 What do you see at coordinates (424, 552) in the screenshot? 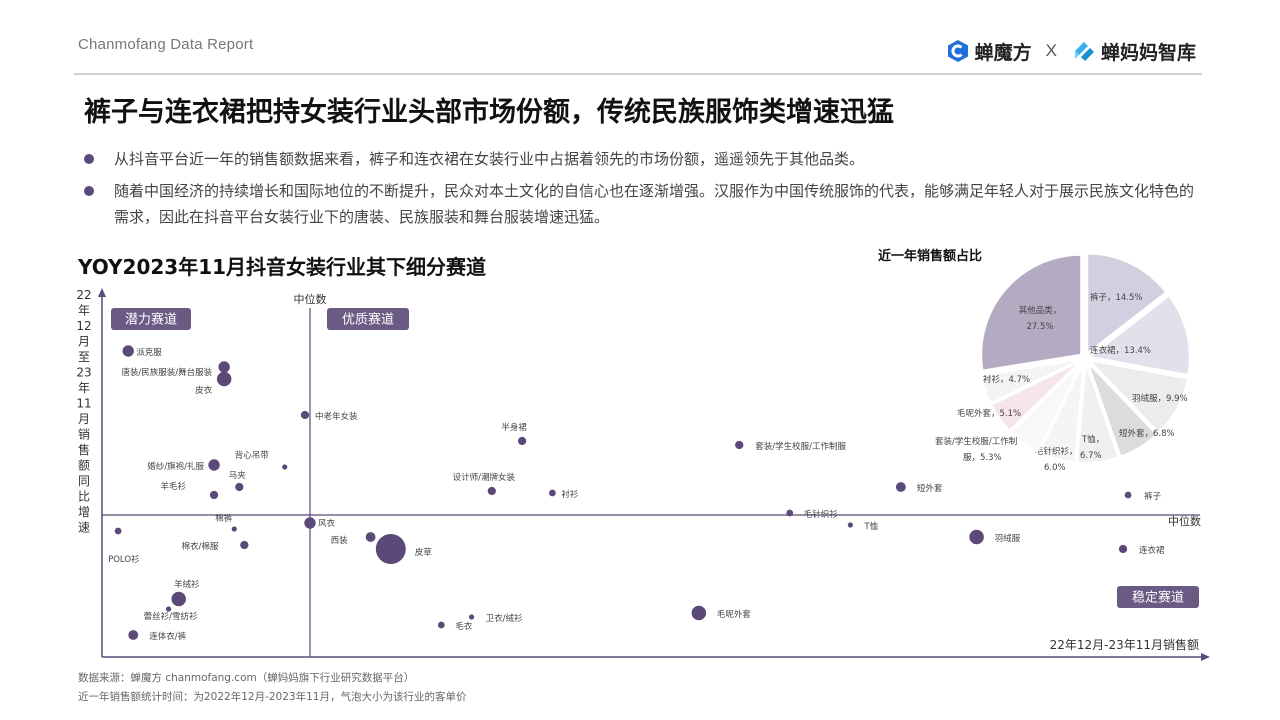
I see `point-label: 皮草` at bounding box center [424, 552].